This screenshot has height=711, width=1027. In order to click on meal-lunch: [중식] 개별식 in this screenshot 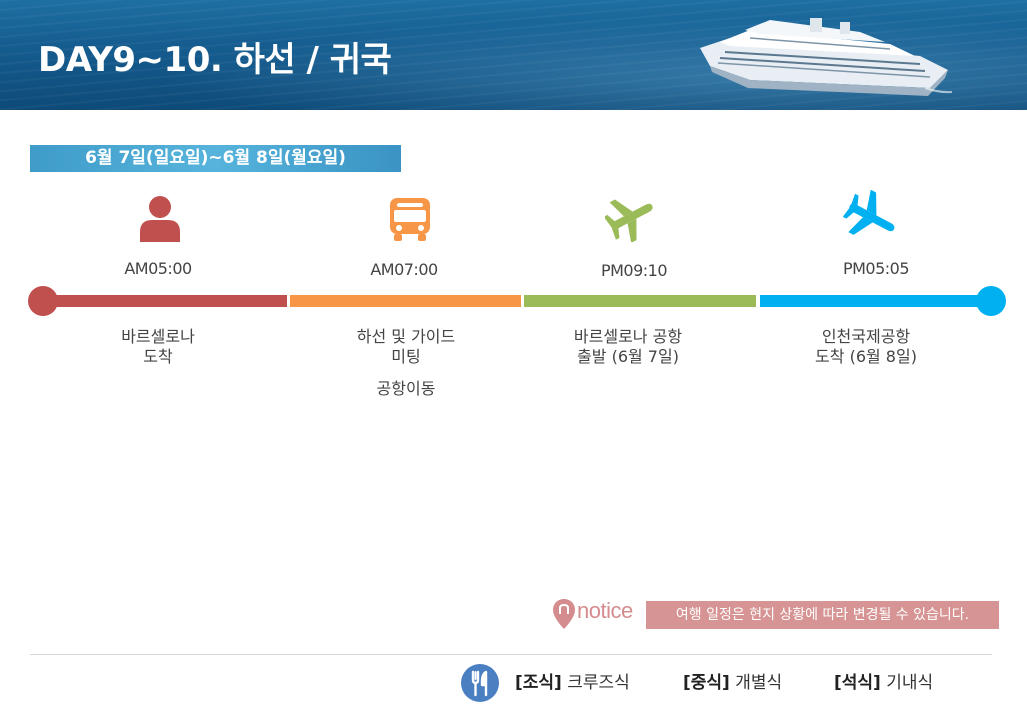, I will do `click(733, 683)`.